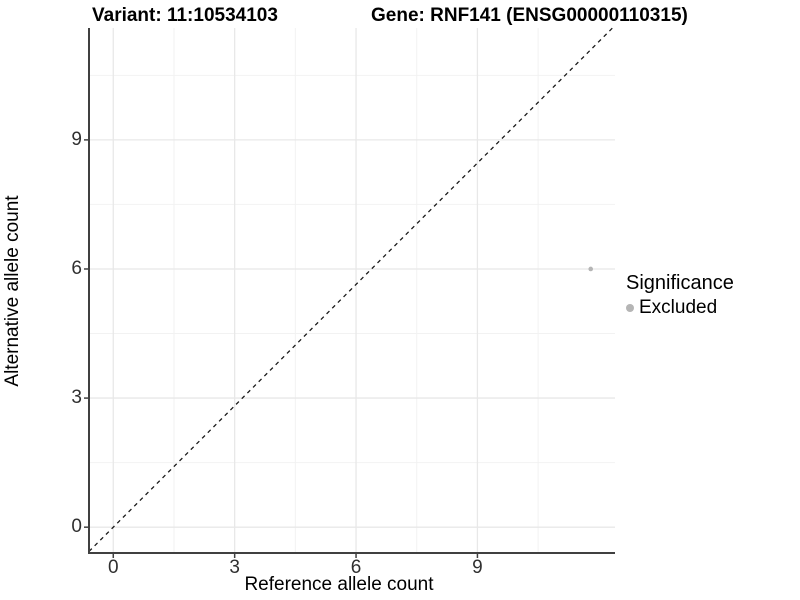 The width and height of the screenshot is (800, 600). I want to click on legend-item: Excluded, so click(680, 308).